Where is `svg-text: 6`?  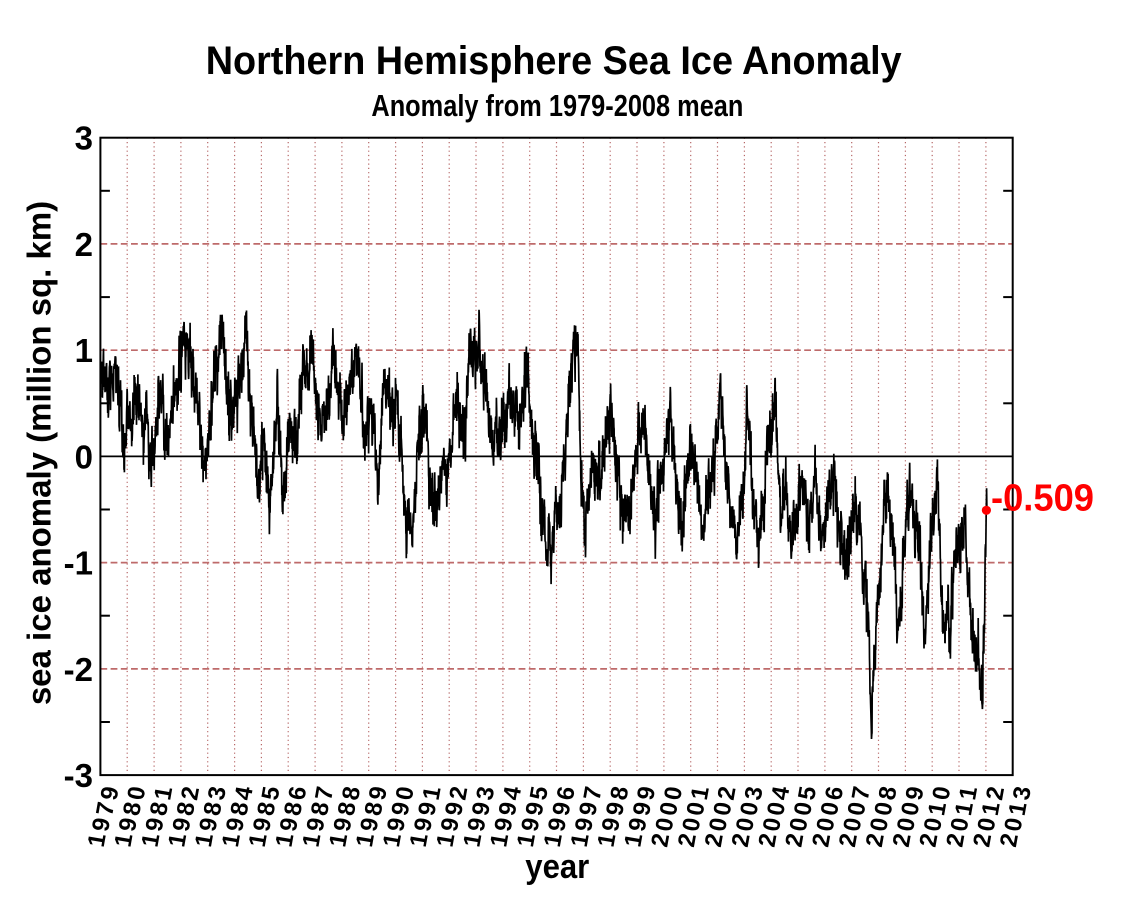
svg-text: 6 is located at coordinates (834, 793).